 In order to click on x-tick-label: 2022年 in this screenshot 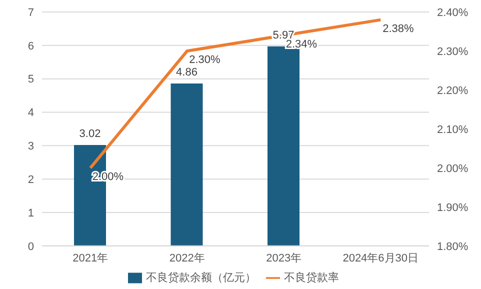, I will do `click(187, 258)`.